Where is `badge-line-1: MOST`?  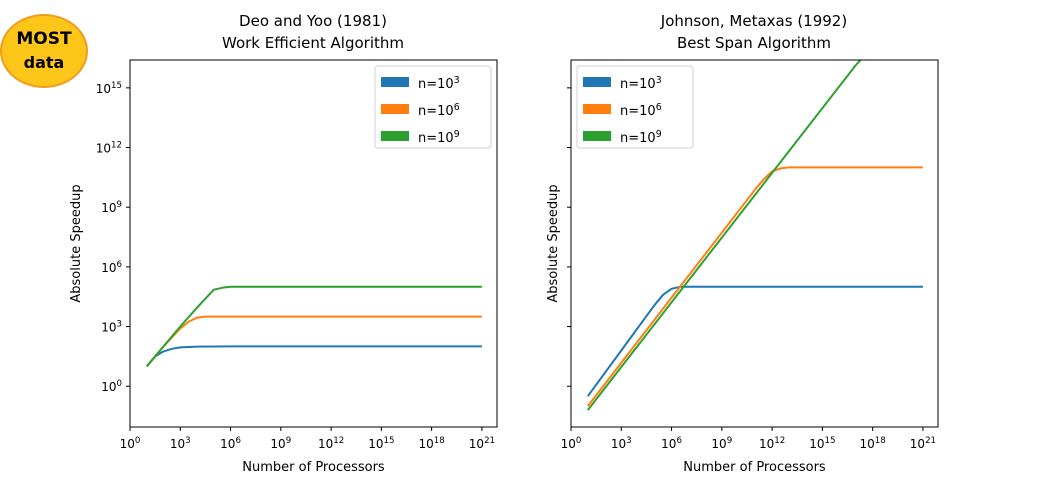 badge-line-1: MOST is located at coordinates (44, 39).